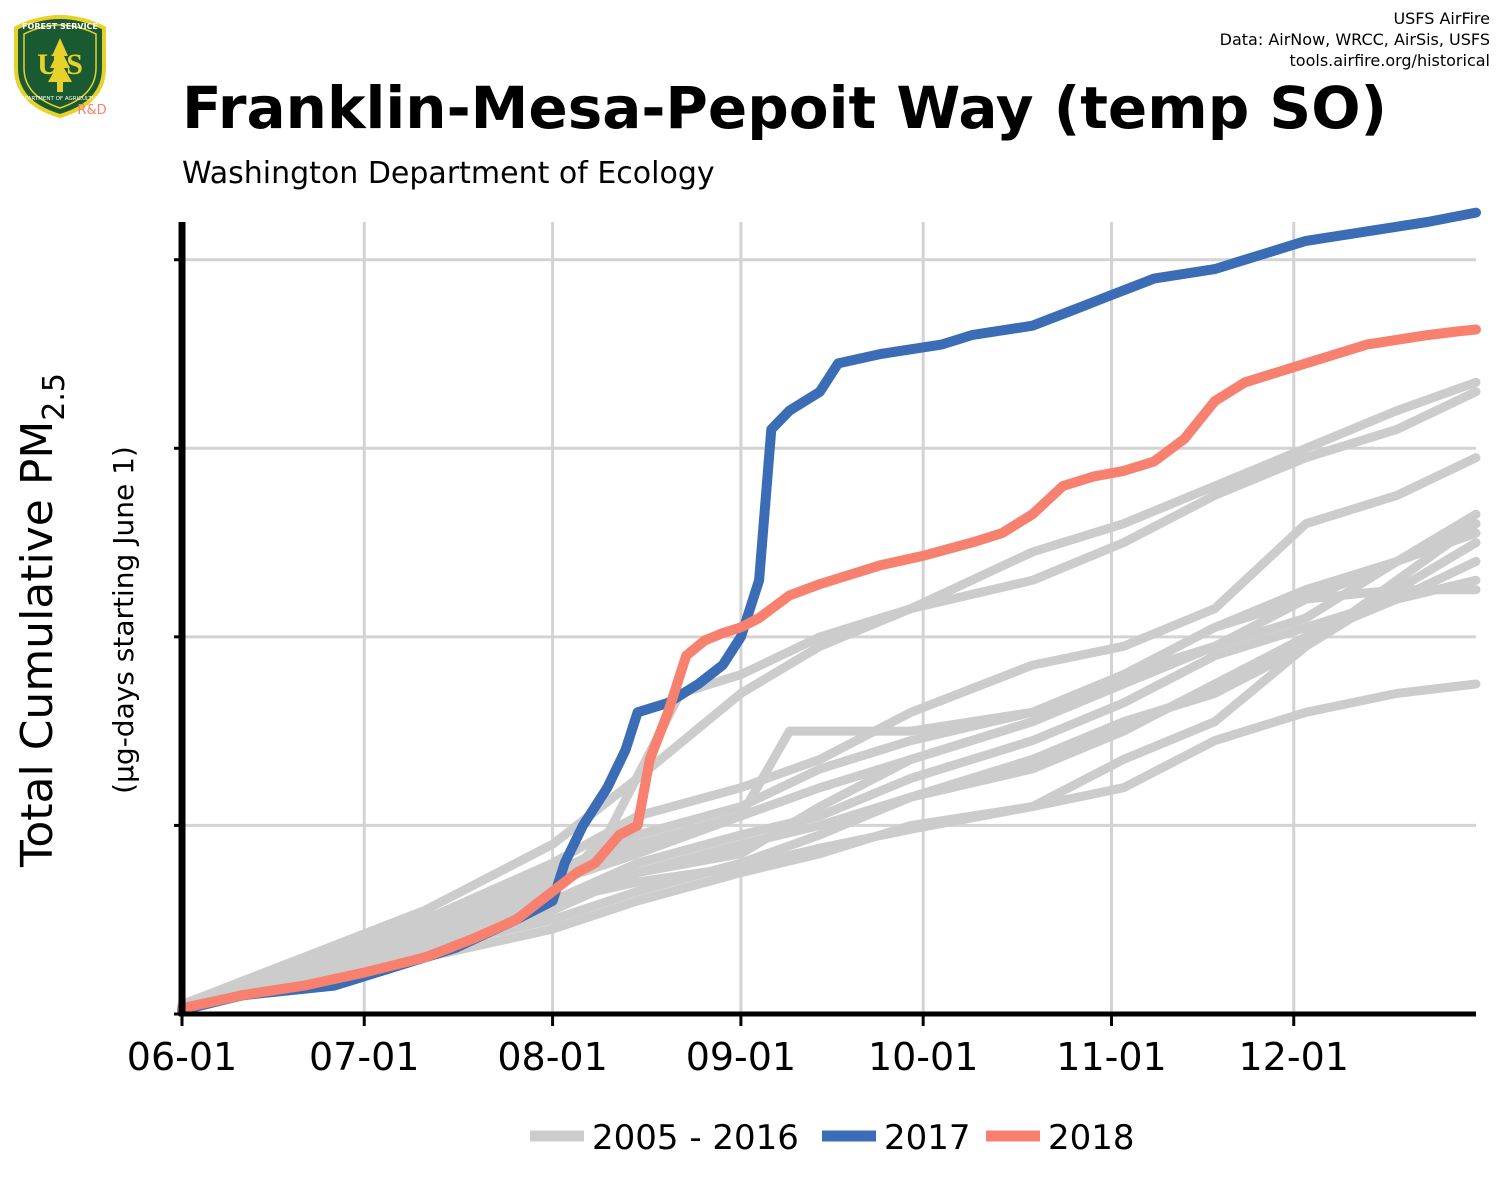 Image resolution: width=1500 pixels, height=1200 pixels. I want to click on shield-inner-rim, so click(60, 66).